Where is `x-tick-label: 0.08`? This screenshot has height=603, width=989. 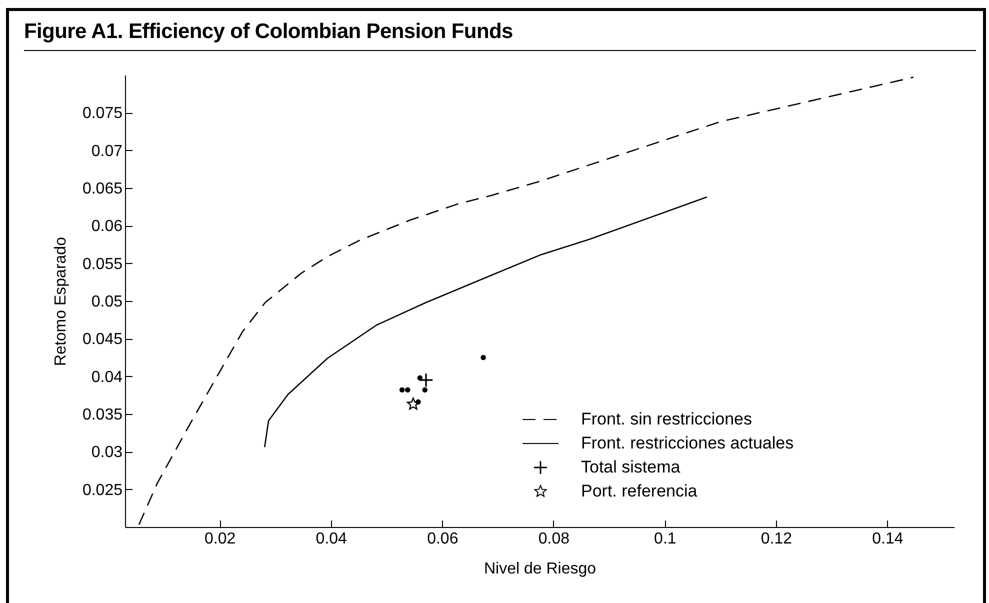 x-tick-label: 0.08 is located at coordinates (554, 539).